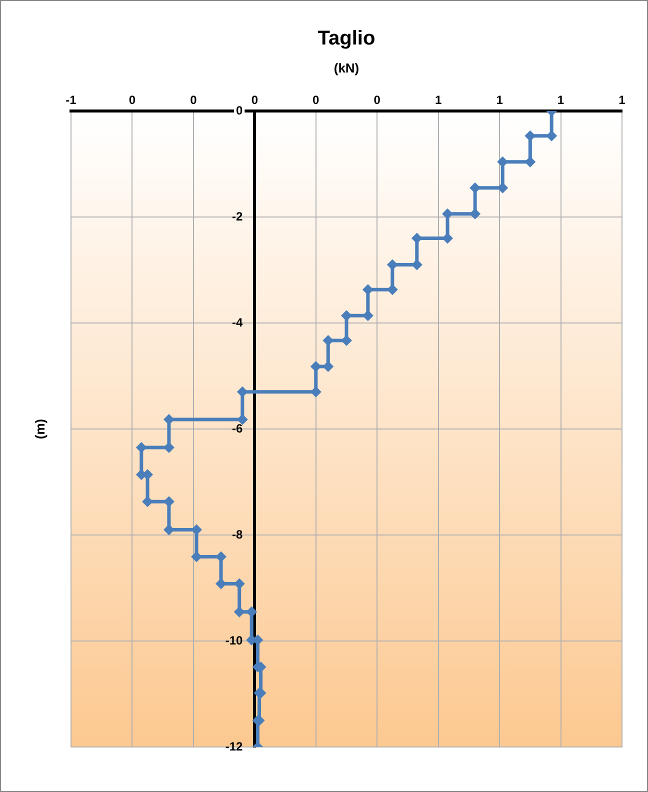 The width and height of the screenshot is (648, 792). I want to click on y-tick-label: -10, so click(234, 640).